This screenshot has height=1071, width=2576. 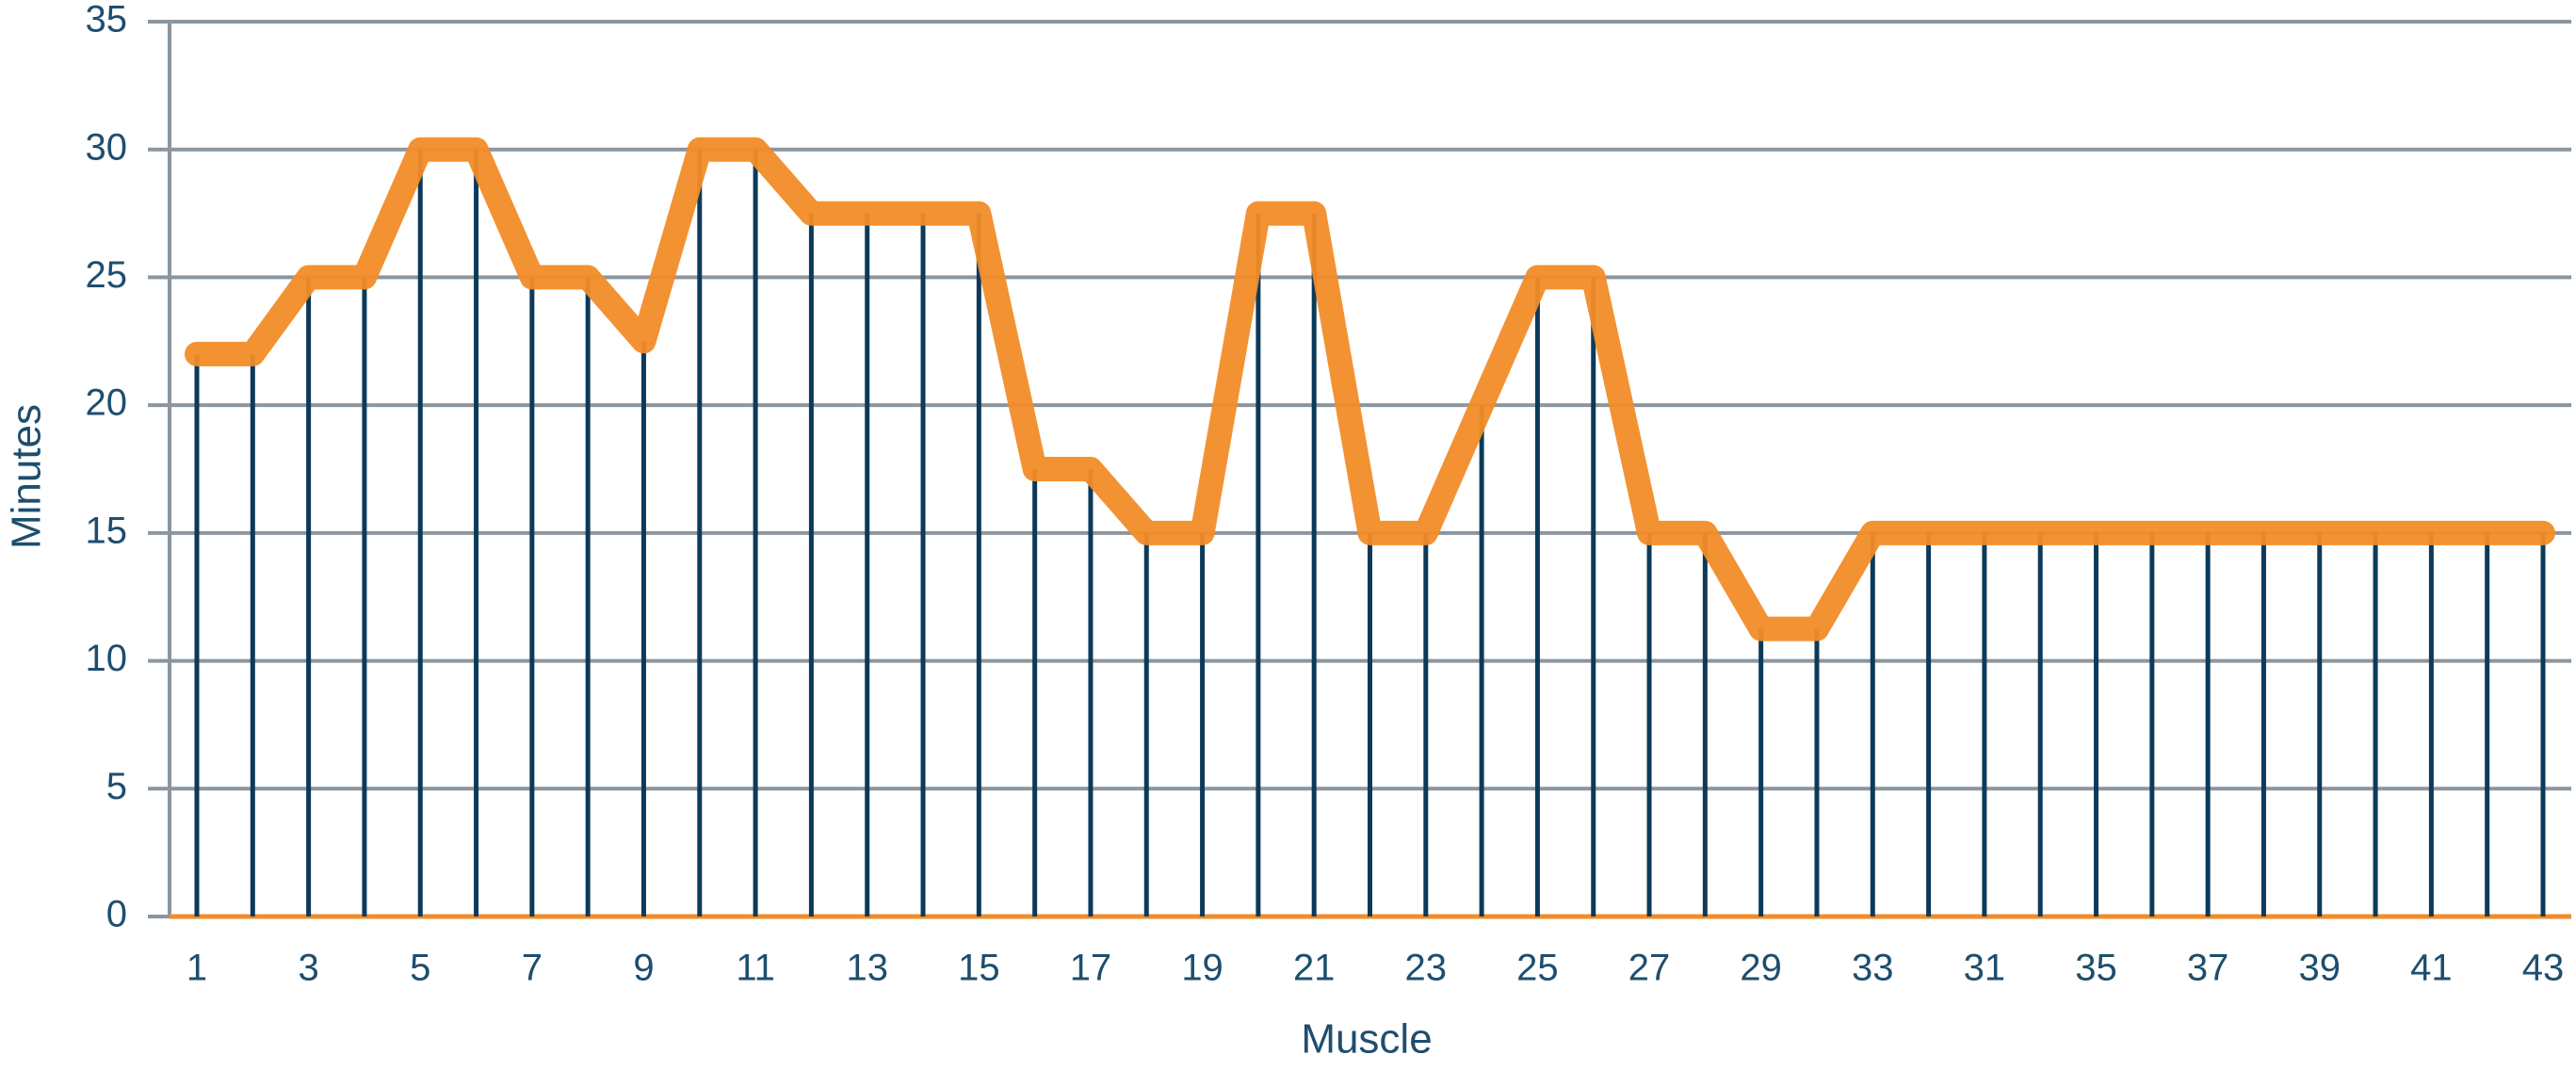 I want to click on y-tick-label: 10, so click(x=107, y=658).